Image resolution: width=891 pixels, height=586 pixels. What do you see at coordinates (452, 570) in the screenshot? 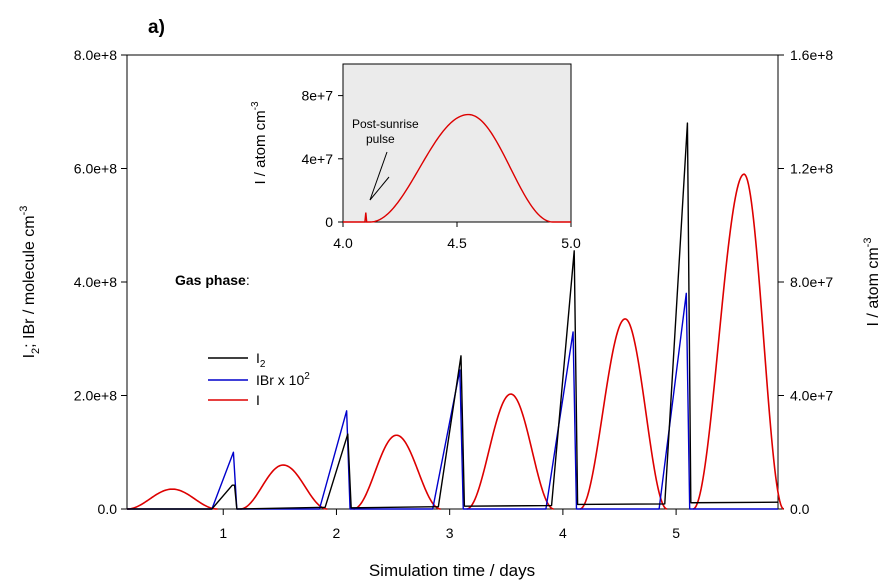
I see `x-axis-label: Simulation time / days` at bounding box center [452, 570].